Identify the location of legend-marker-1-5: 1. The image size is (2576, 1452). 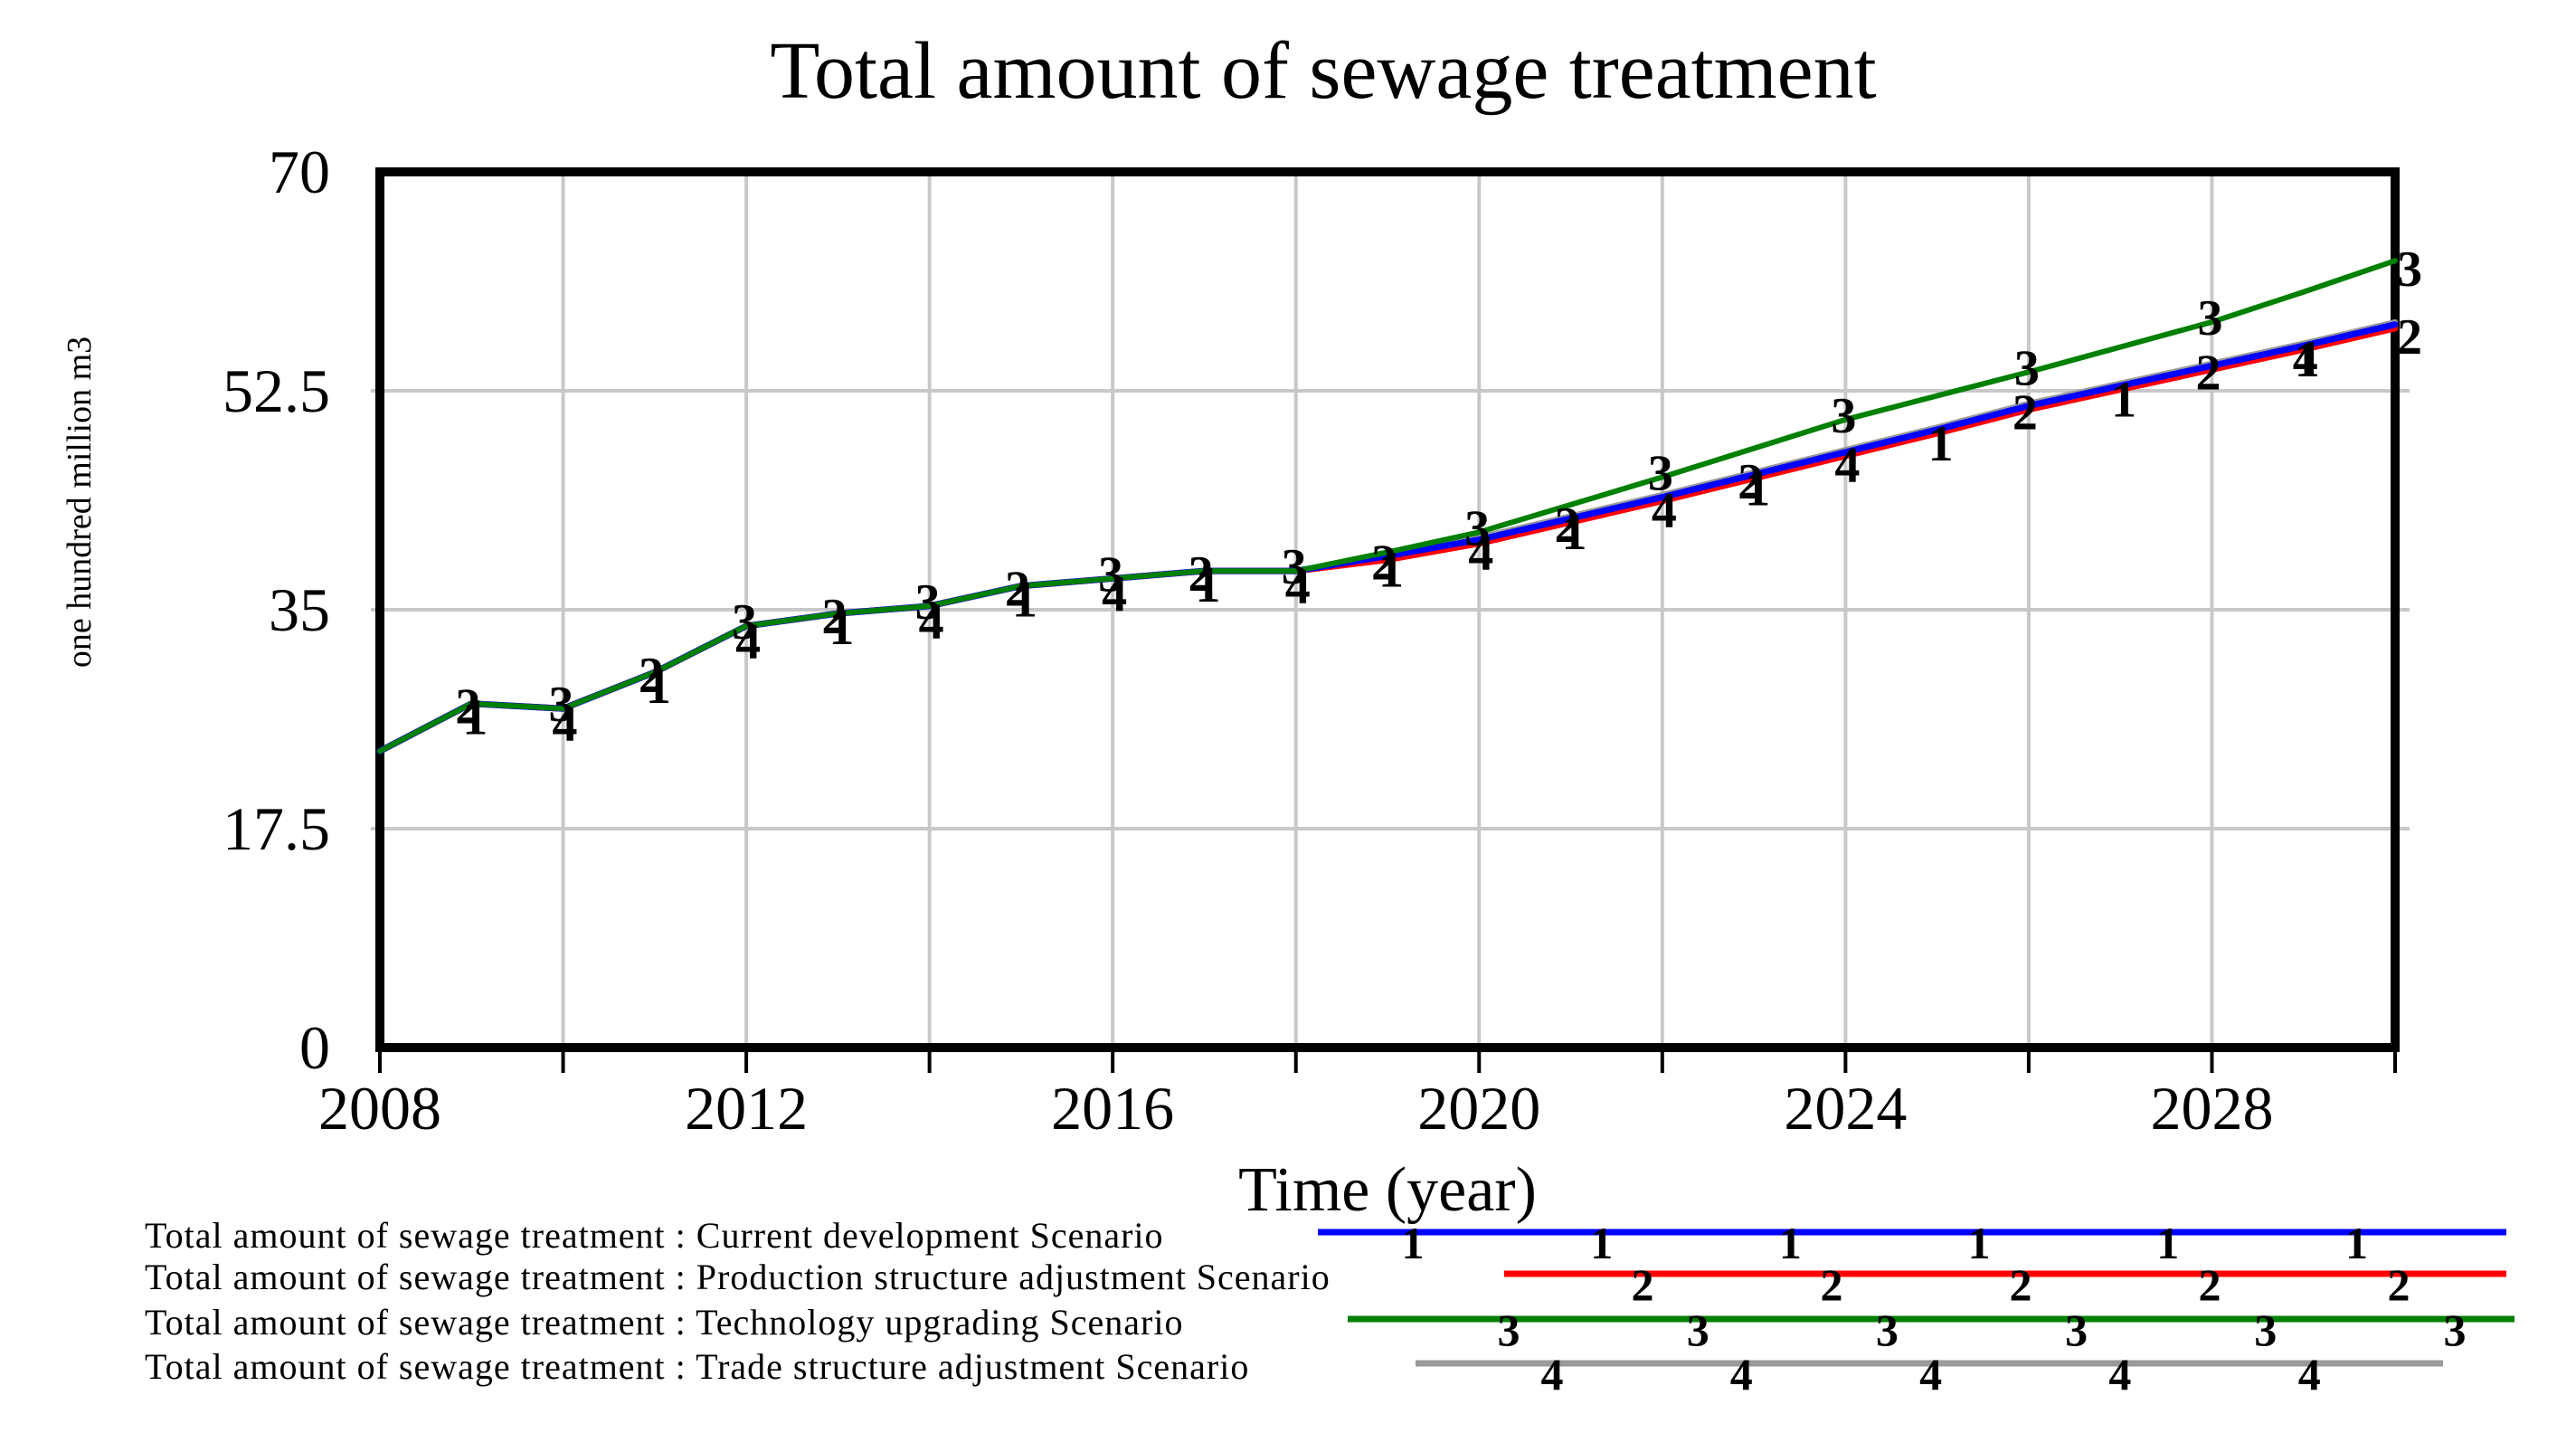
(2167, 1243).